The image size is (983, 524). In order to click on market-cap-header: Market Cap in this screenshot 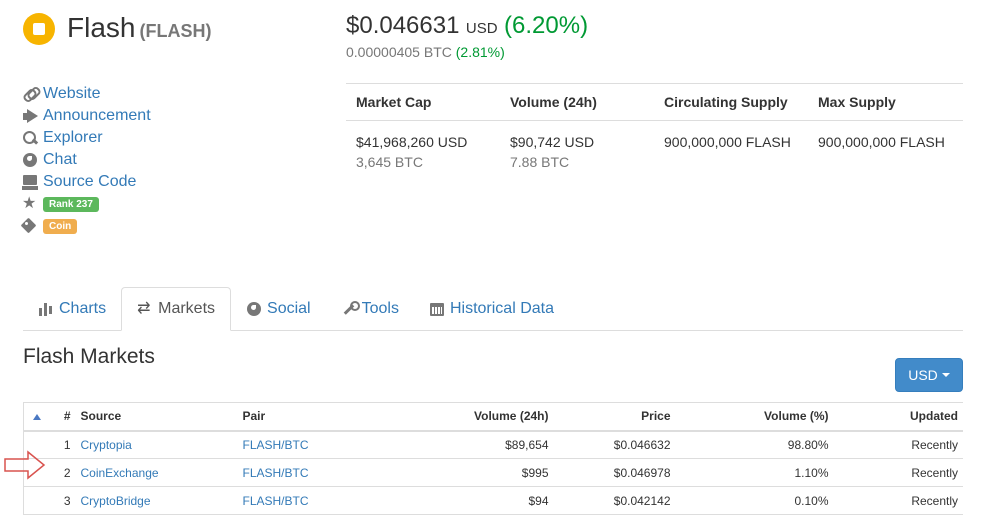, I will do `click(394, 102)`.